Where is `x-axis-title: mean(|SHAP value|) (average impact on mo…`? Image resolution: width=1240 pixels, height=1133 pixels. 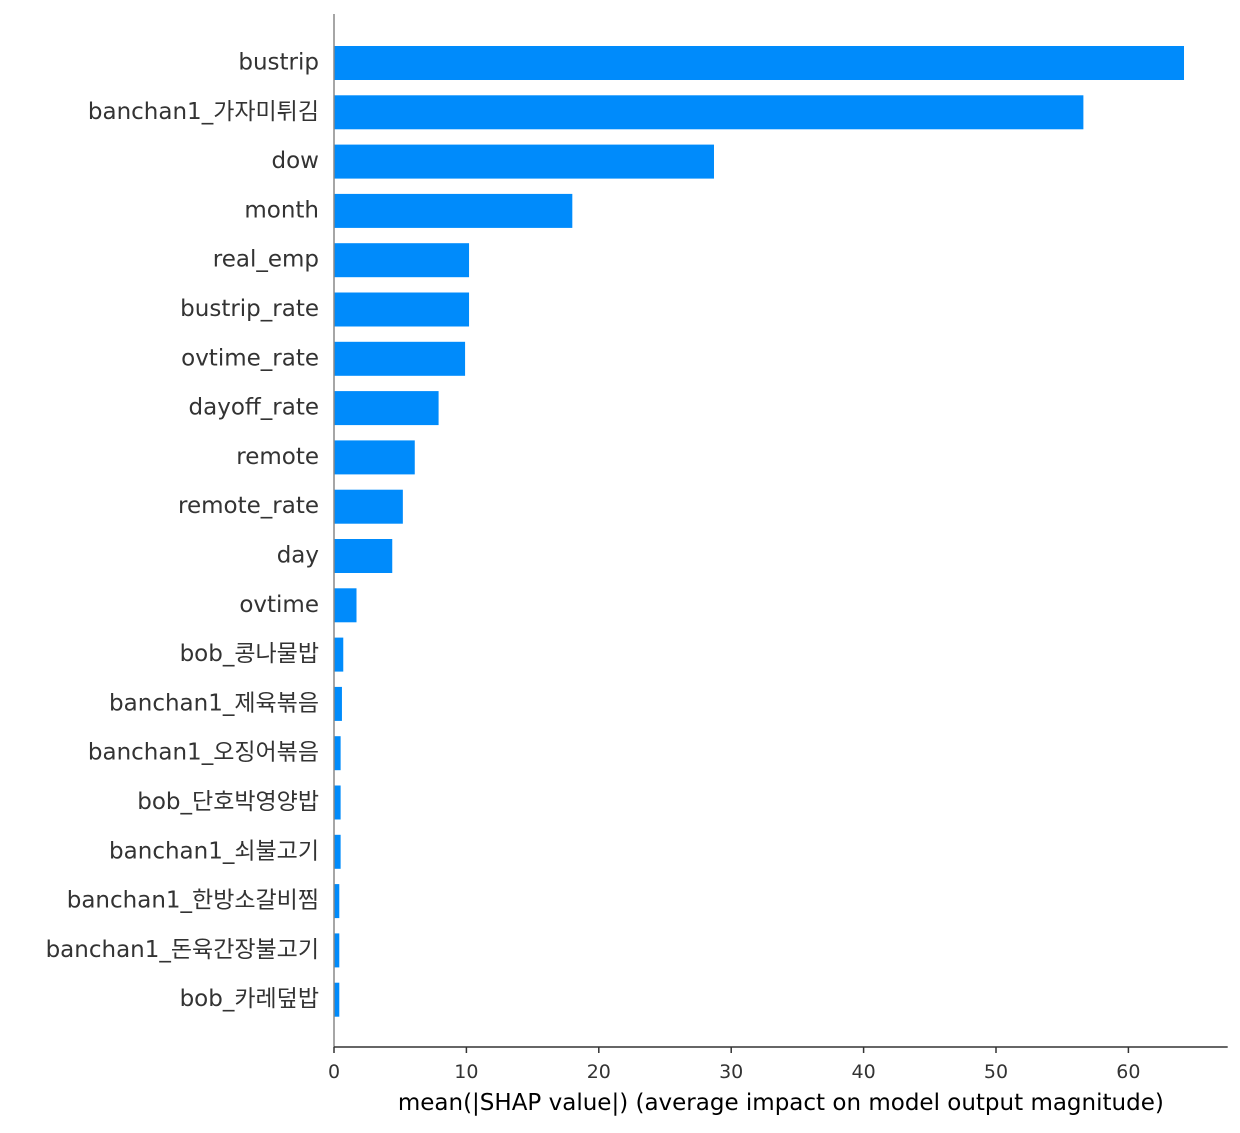 x-axis-title: mean(|SHAP value|) (average impact on mo… is located at coordinates (781, 1103).